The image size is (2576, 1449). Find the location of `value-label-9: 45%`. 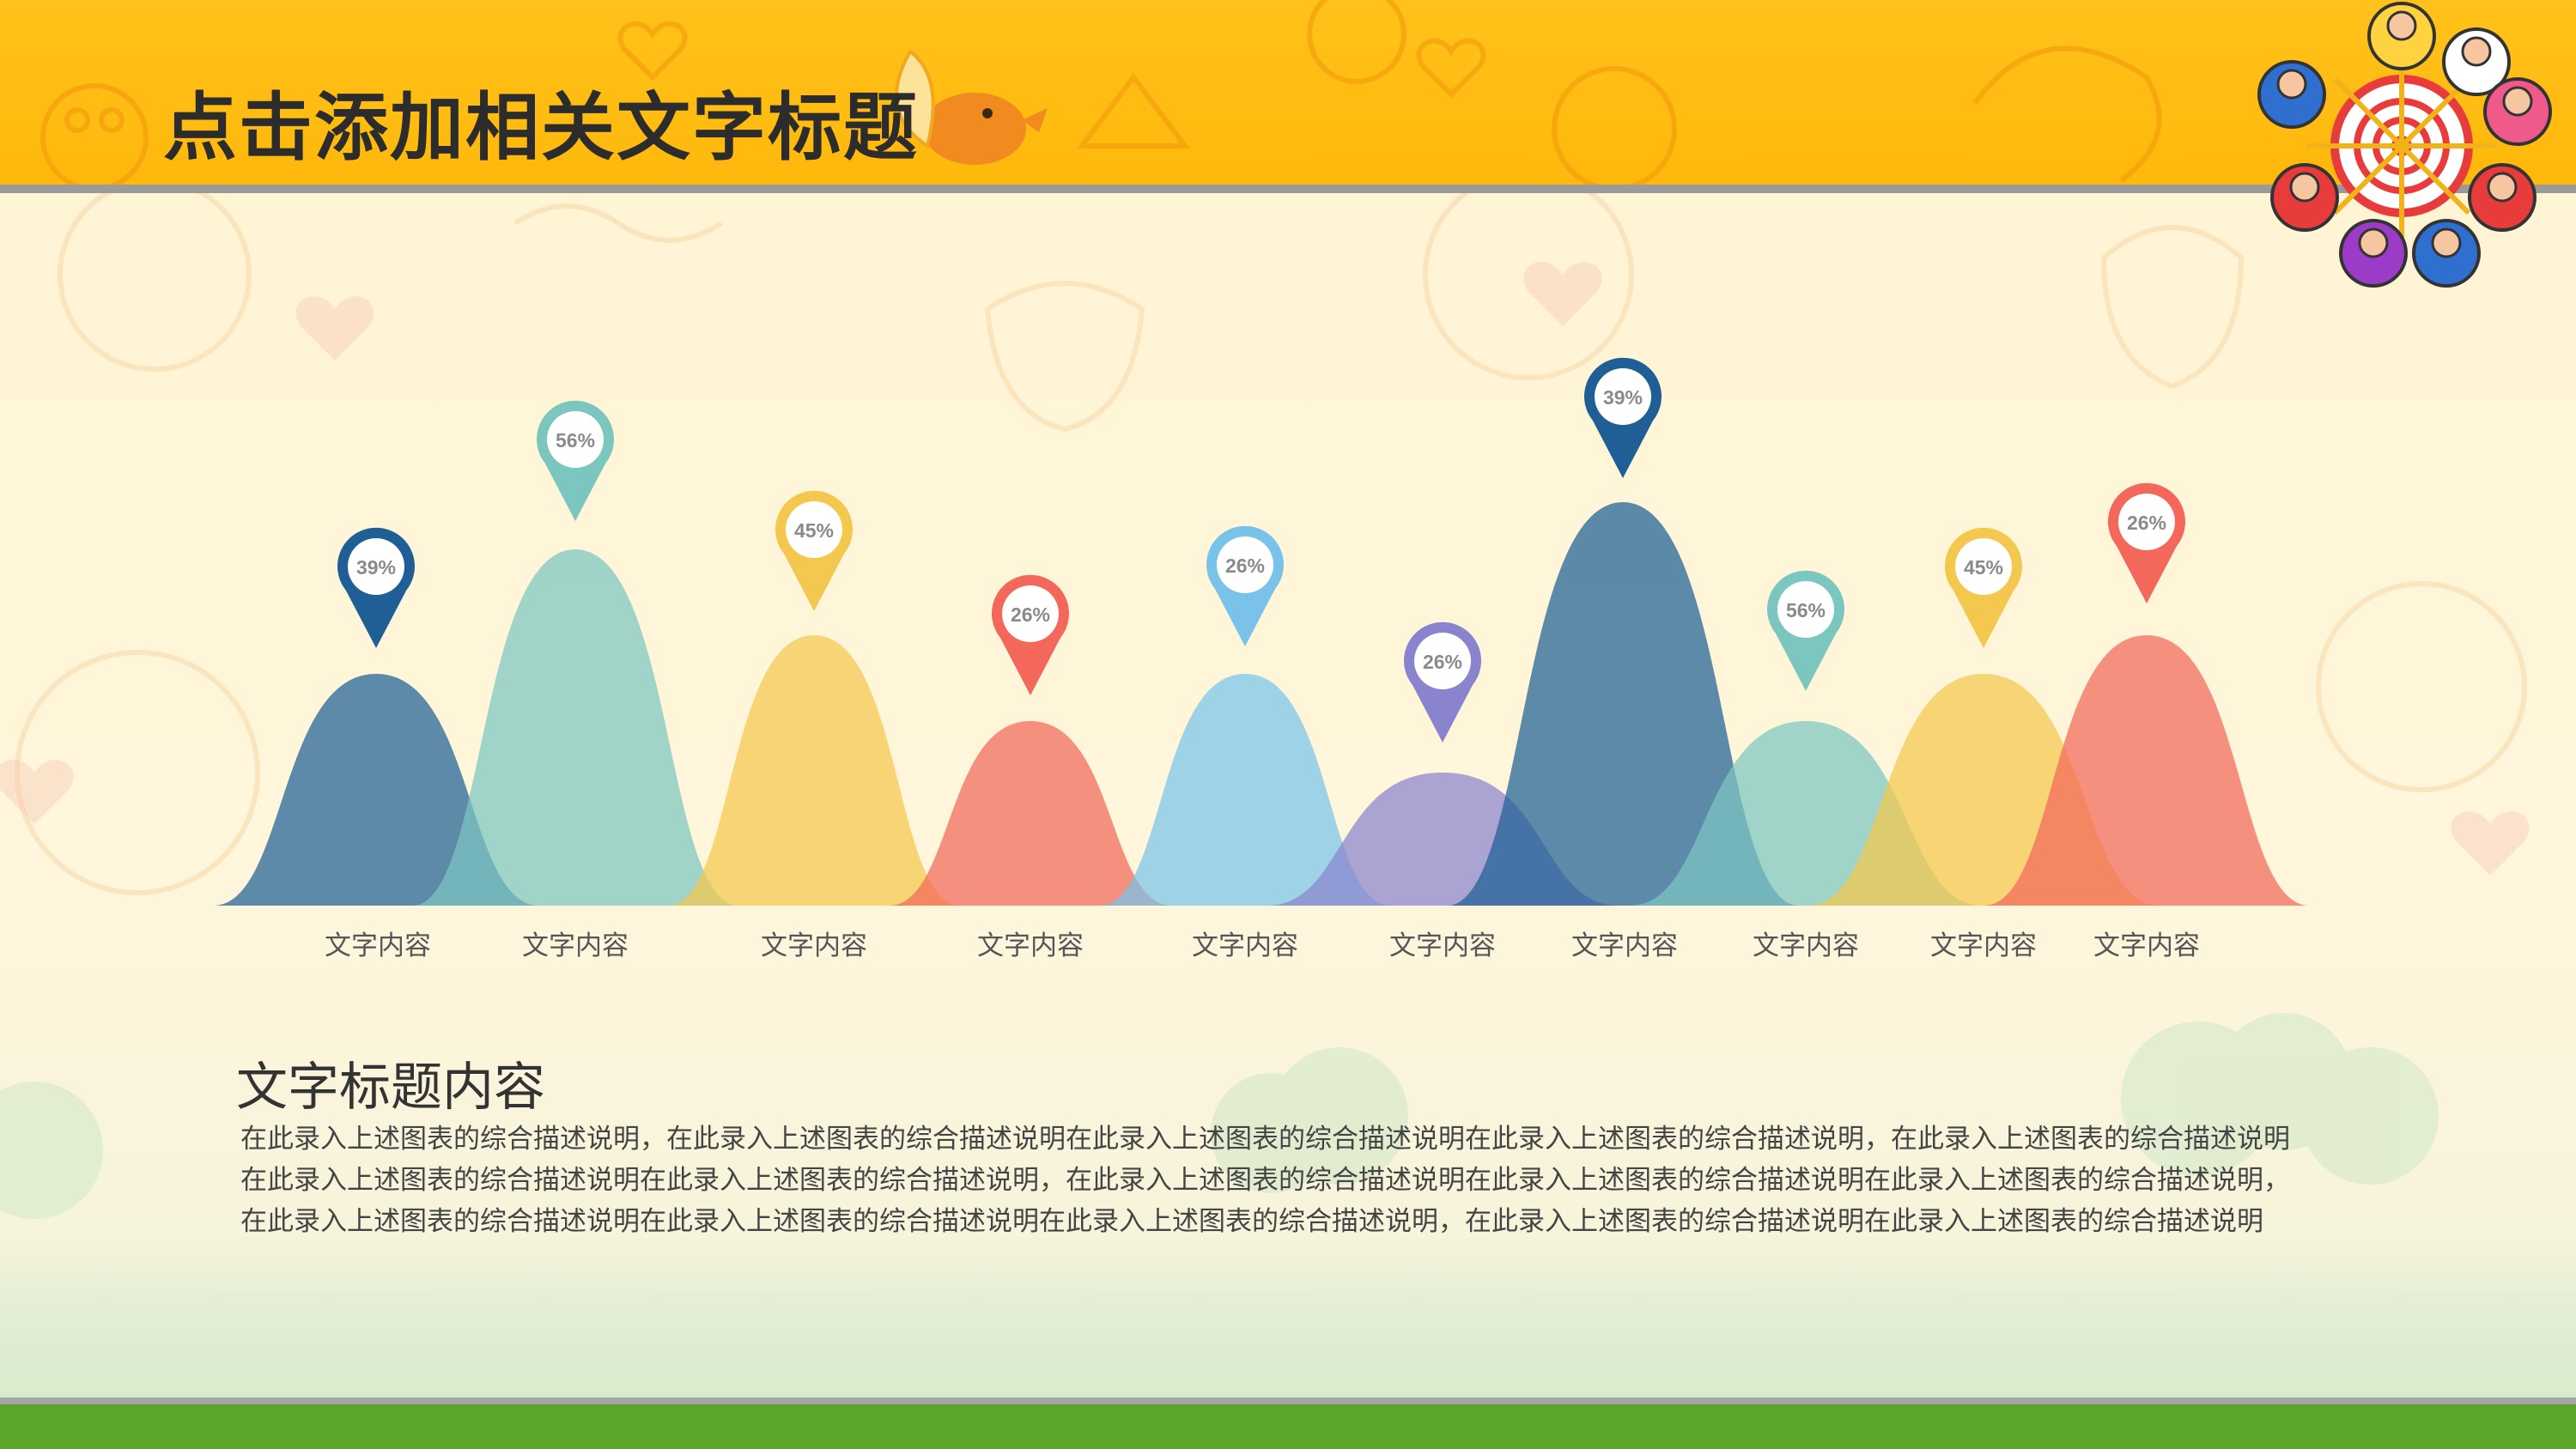

value-label-9: 45% is located at coordinates (1983, 567).